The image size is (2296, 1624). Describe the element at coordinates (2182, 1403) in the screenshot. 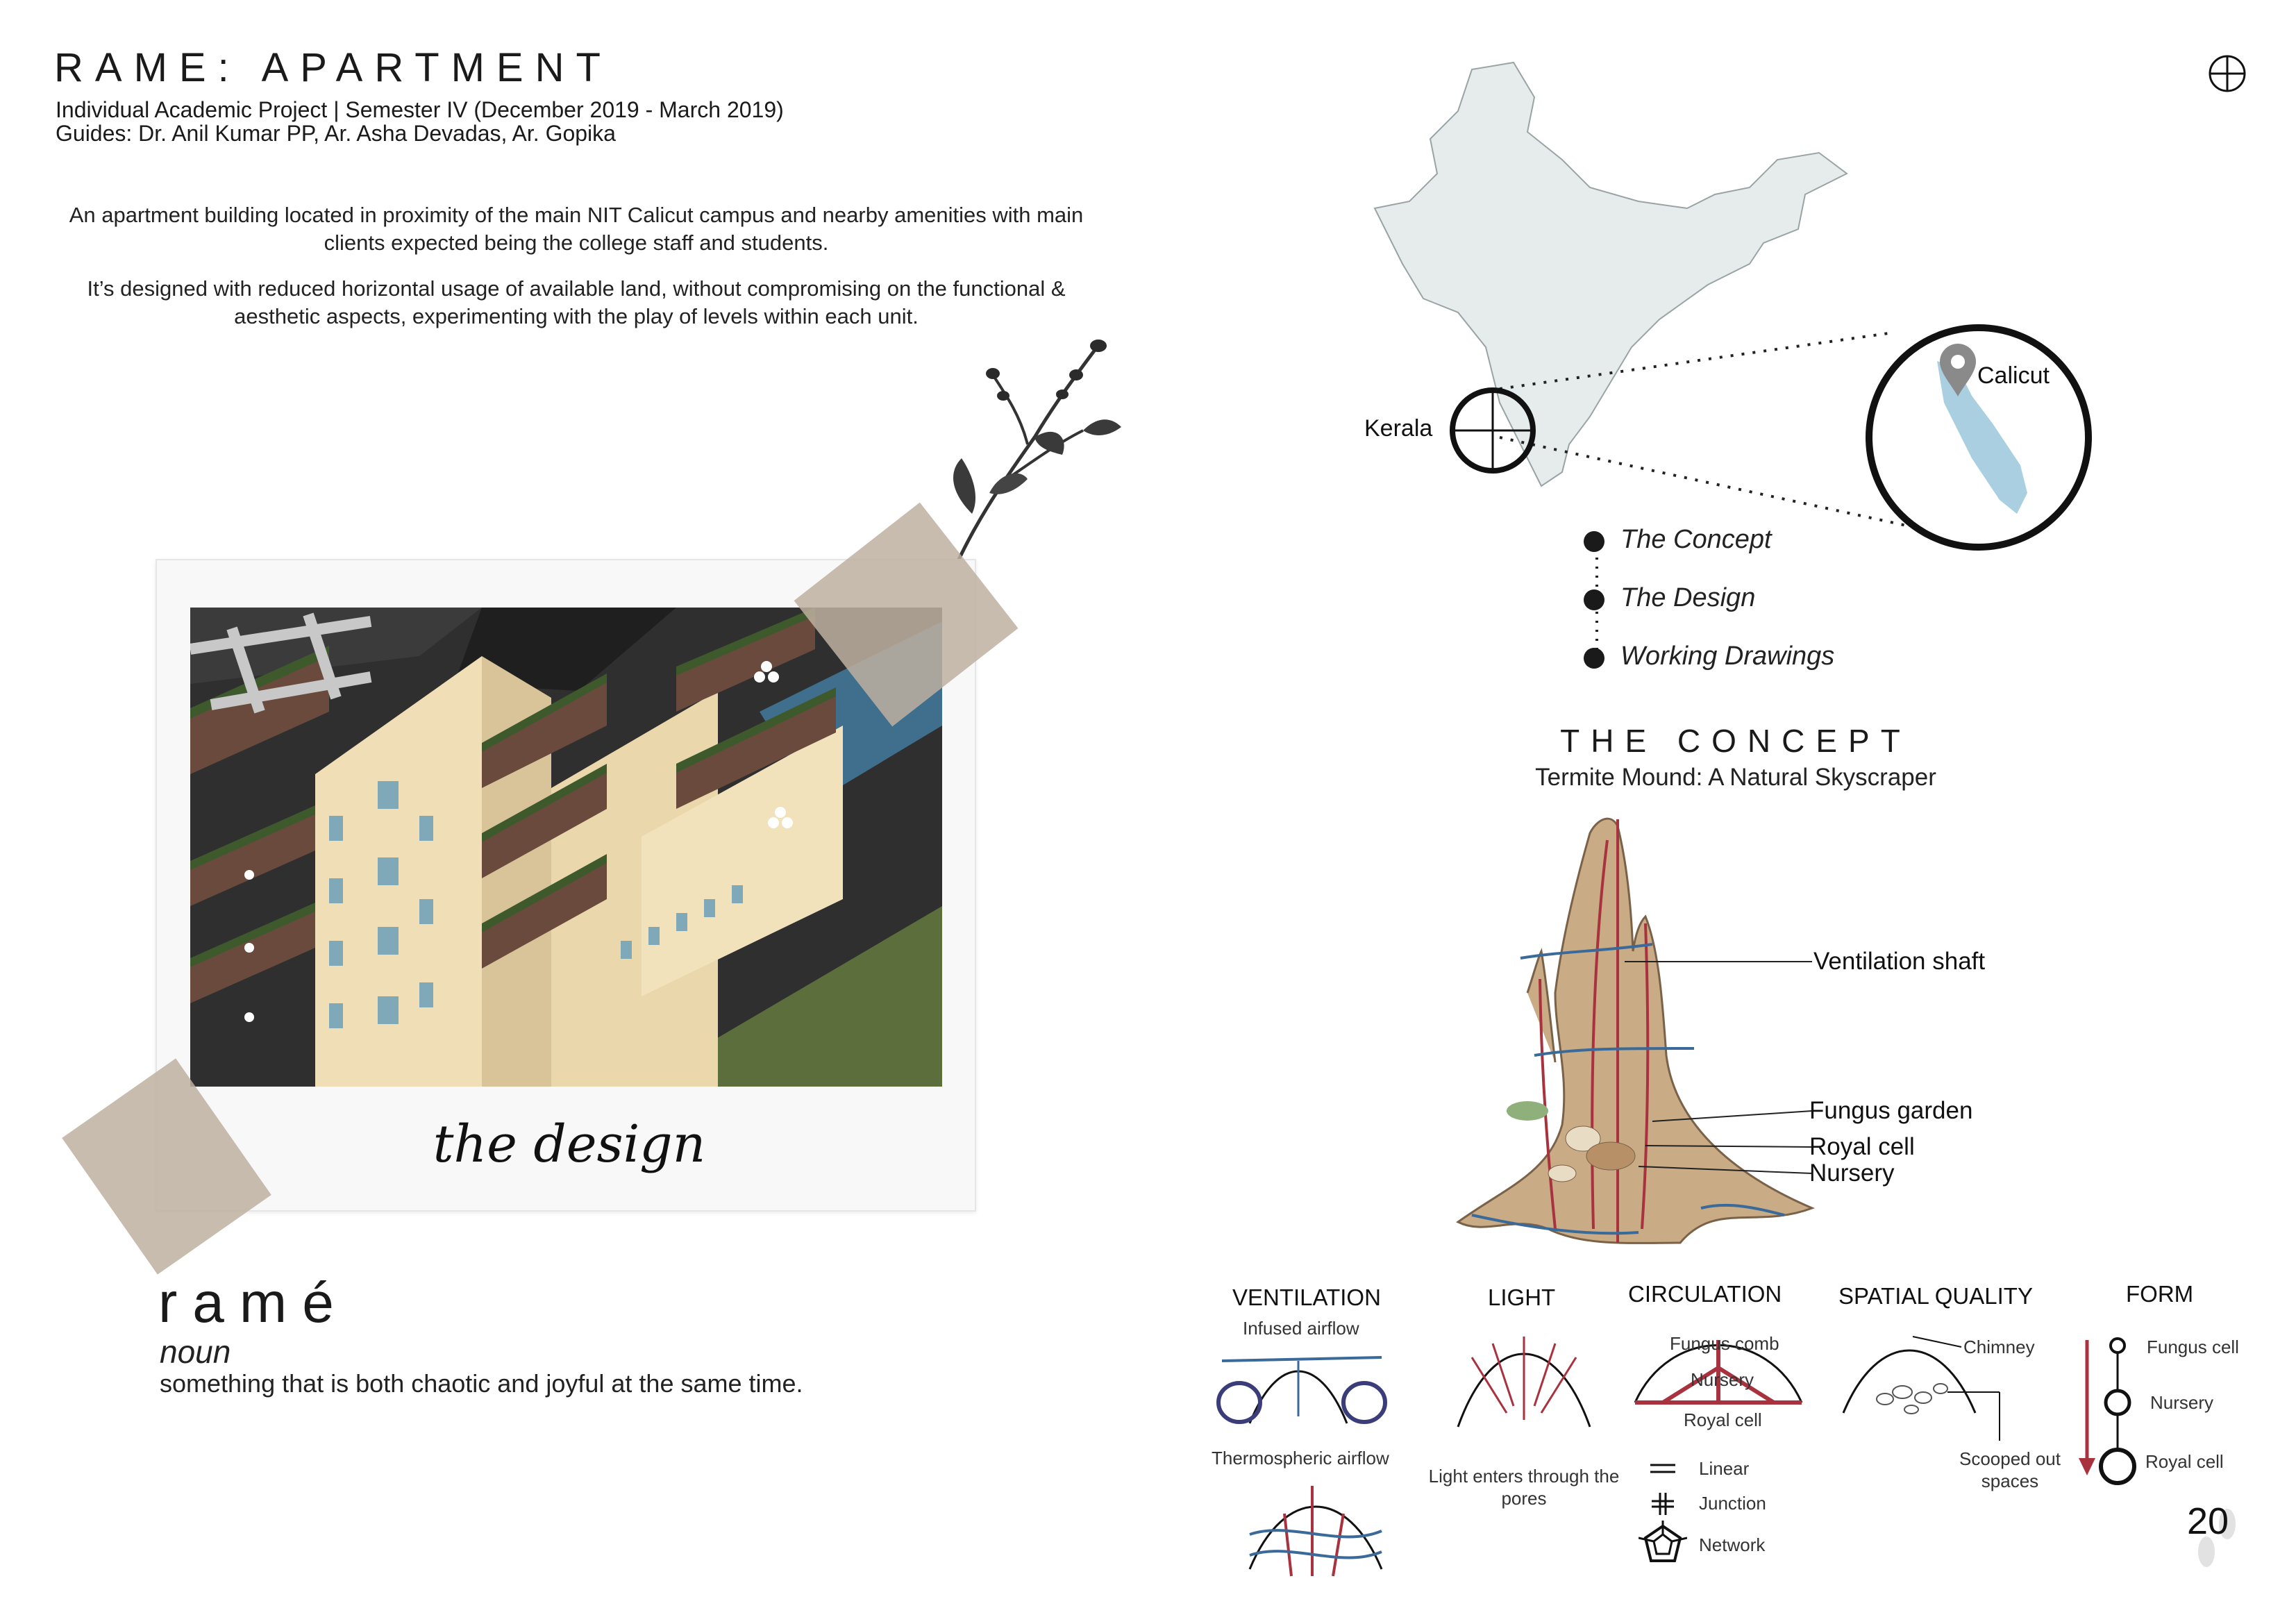

I see `form-nursery: Nursery` at that location.